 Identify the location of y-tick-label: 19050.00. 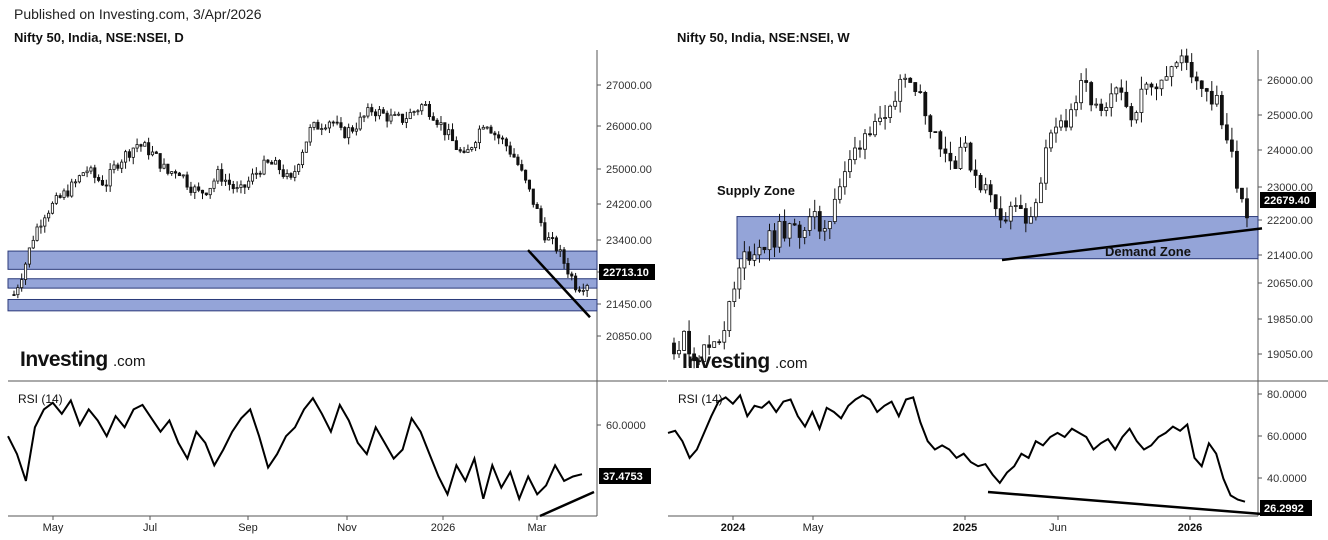
(1290, 355).